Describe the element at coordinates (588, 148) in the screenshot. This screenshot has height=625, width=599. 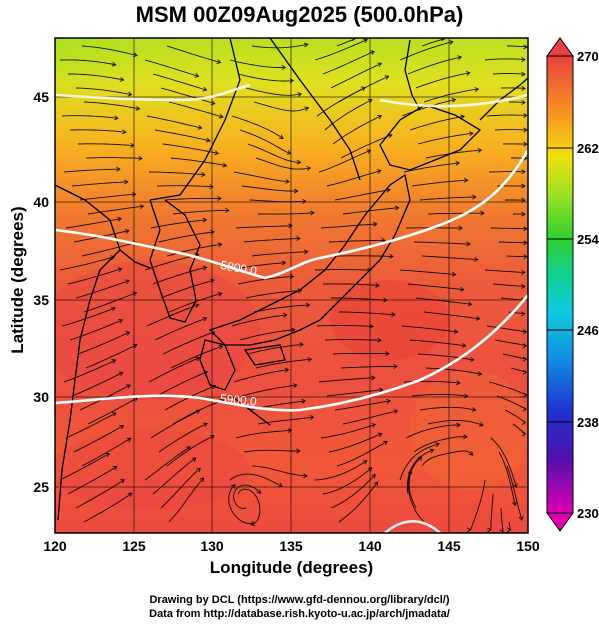
I see `colorbar-tick: 262` at that location.